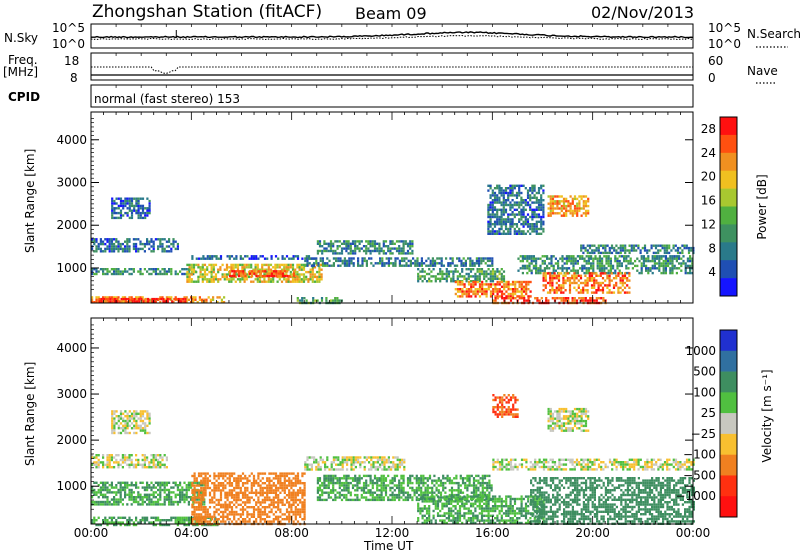  Describe the element at coordinates (391, 13) in the screenshot. I see `beam-label: Beam 09` at that location.